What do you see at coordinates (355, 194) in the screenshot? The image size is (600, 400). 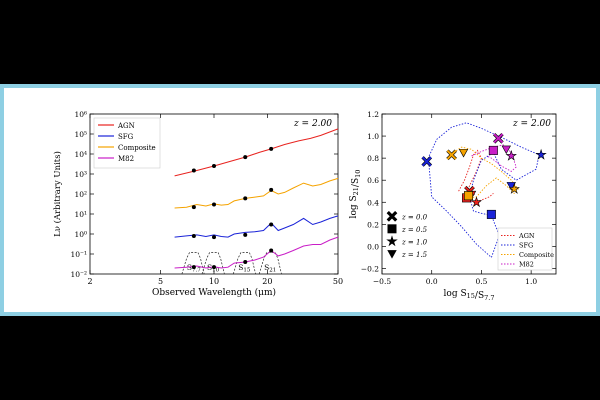 I see `color-ylabel: log S21/S10` at bounding box center [355, 194].